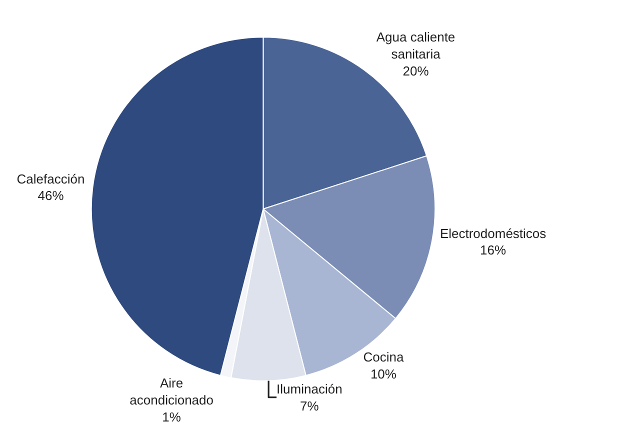 This screenshot has width=619, height=429. What do you see at coordinates (50, 178) in the screenshot?
I see `slice-label: Calefacción` at bounding box center [50, 178].